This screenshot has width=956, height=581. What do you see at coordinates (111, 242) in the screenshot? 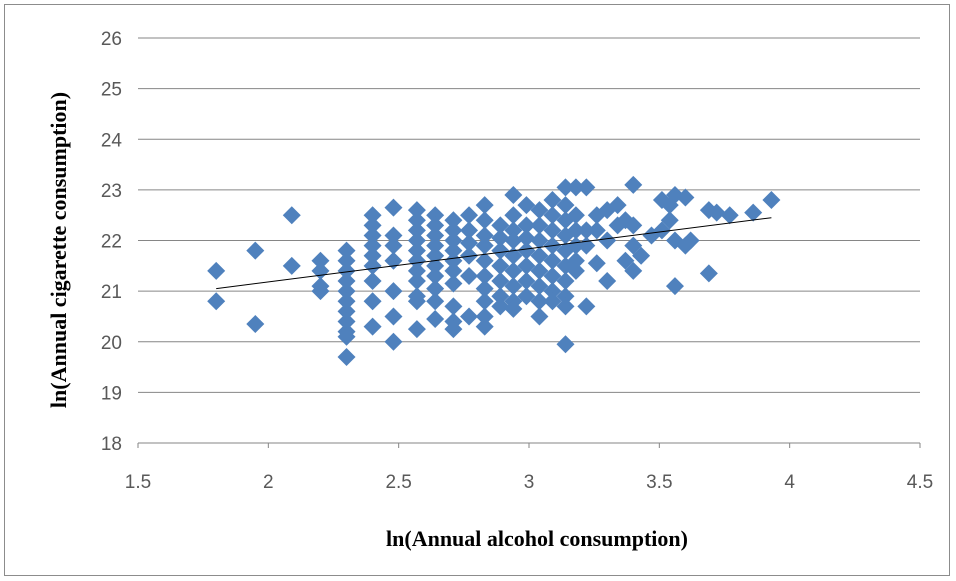
I see `y-tick-label: 22` at bounding box center [111, 242].